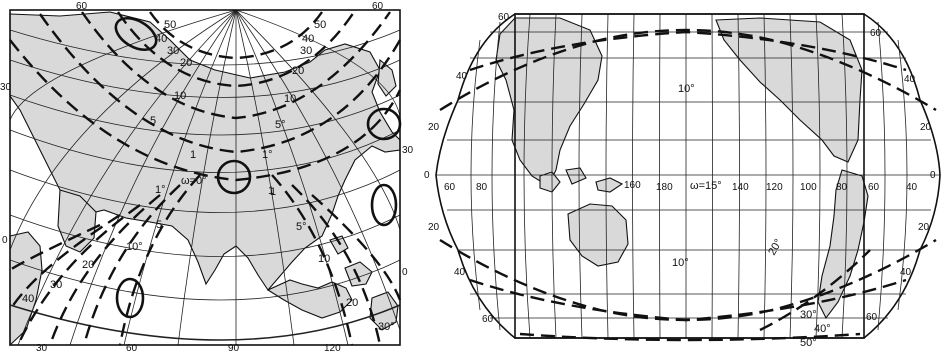  I want to click on right-map-iso-10-top: 10°, so click(686, 89).